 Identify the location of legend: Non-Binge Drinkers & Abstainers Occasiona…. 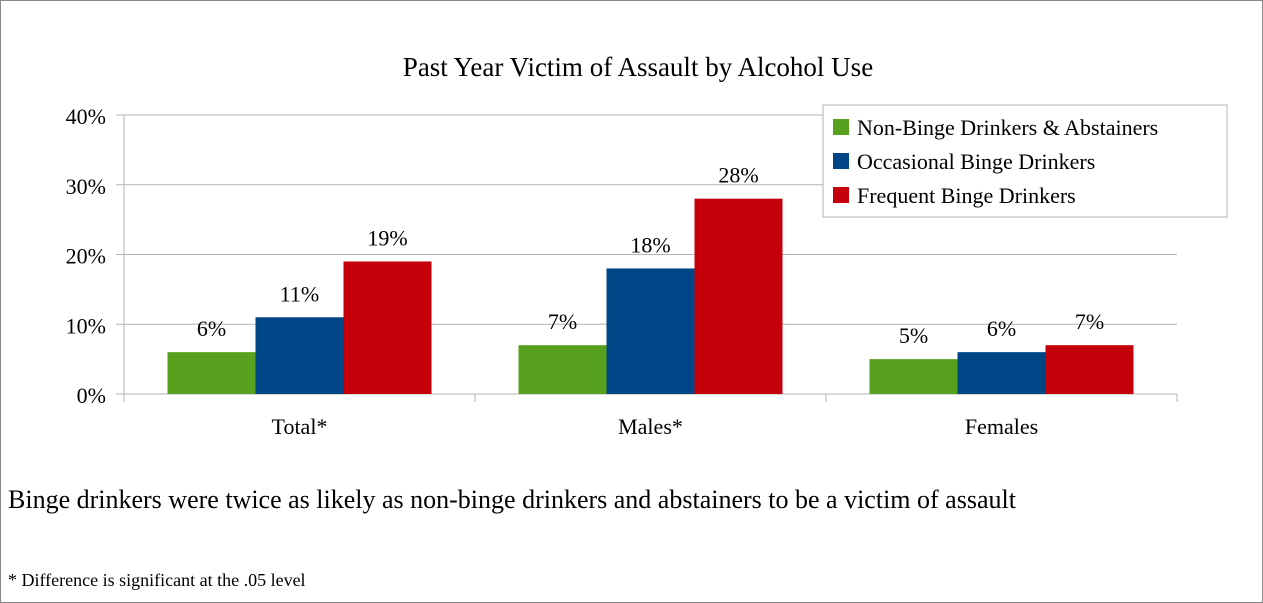
(1025, 161).